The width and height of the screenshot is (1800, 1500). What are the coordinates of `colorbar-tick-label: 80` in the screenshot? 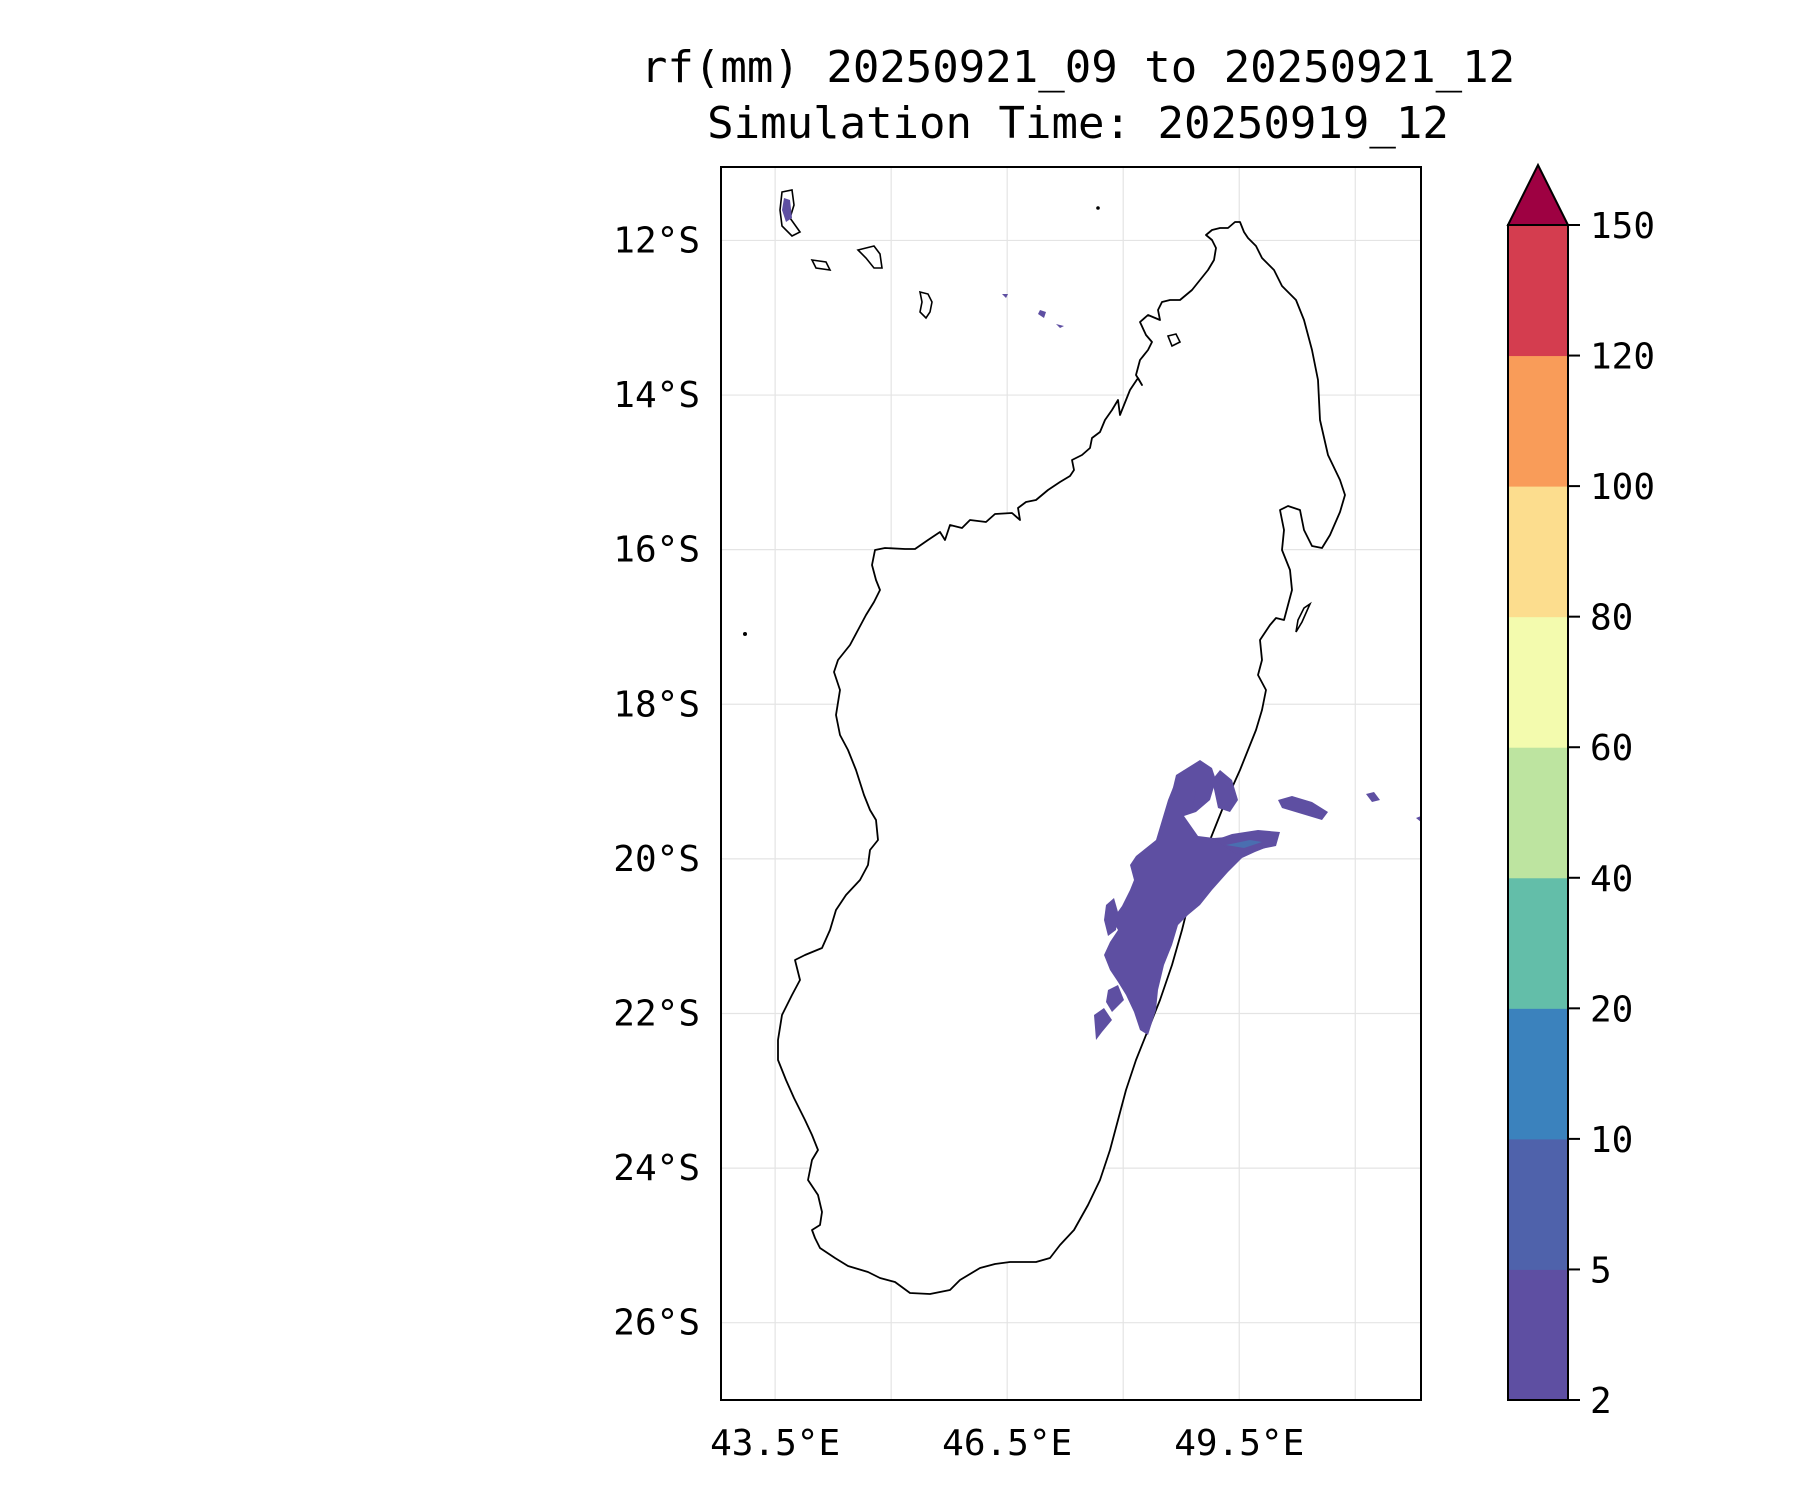 It's located at (1611, 618).